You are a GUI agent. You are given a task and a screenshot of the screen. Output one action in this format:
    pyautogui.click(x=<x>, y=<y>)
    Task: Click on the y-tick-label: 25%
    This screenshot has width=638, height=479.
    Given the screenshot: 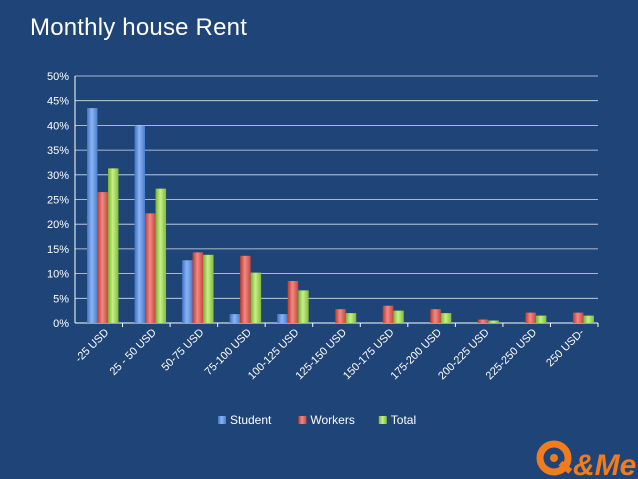 What is the action you would take?
    pyautogui.click(x=58, y=201)
    